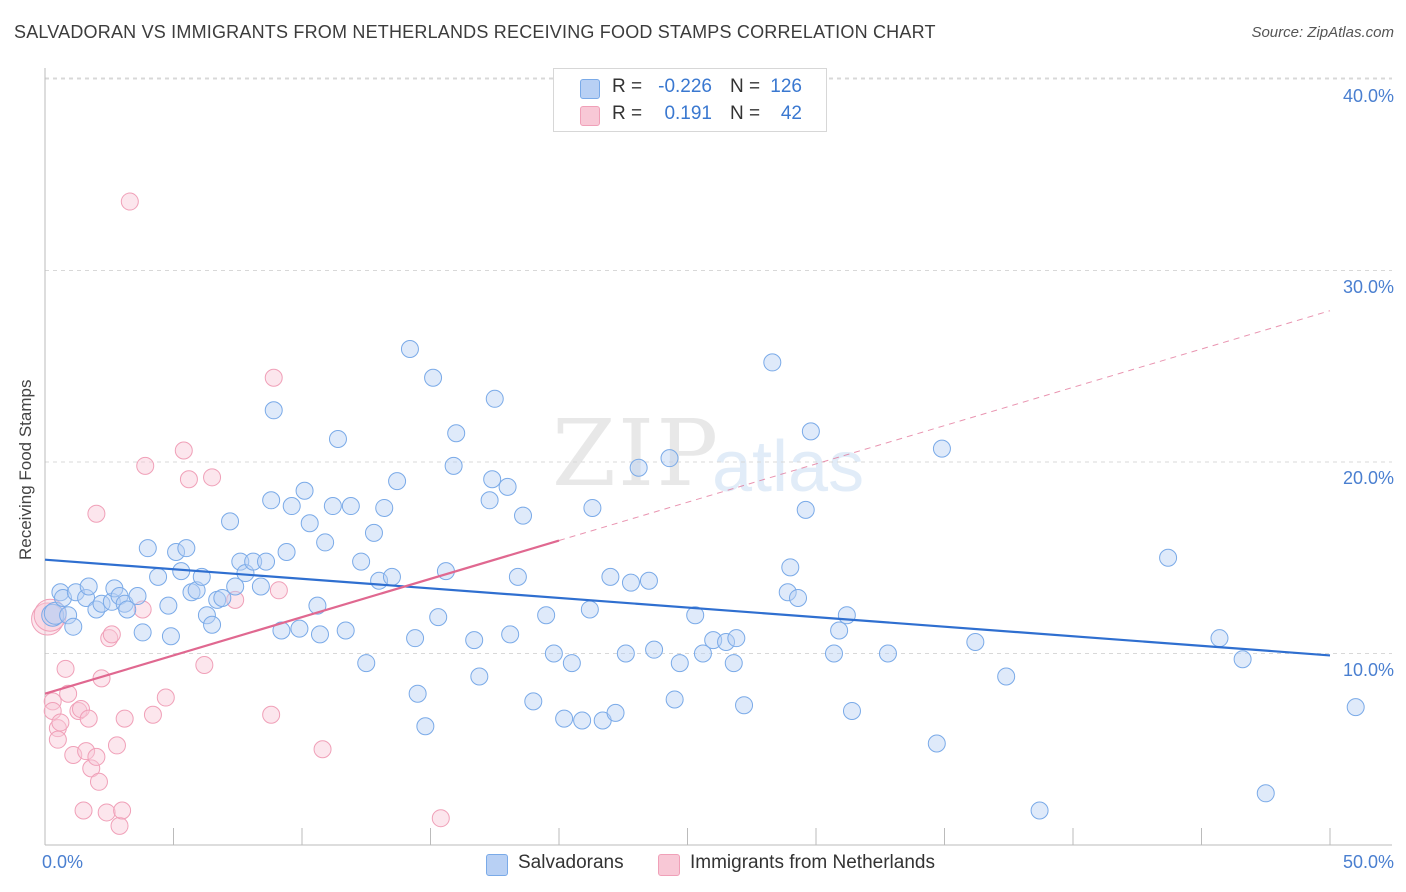 This screenshot has height=892, width=1406. What do you see at coordinates (1368, 478) in the screenshot?
I see `y-tick-label-20: 20.0%` at bounding box center [1368, 478].